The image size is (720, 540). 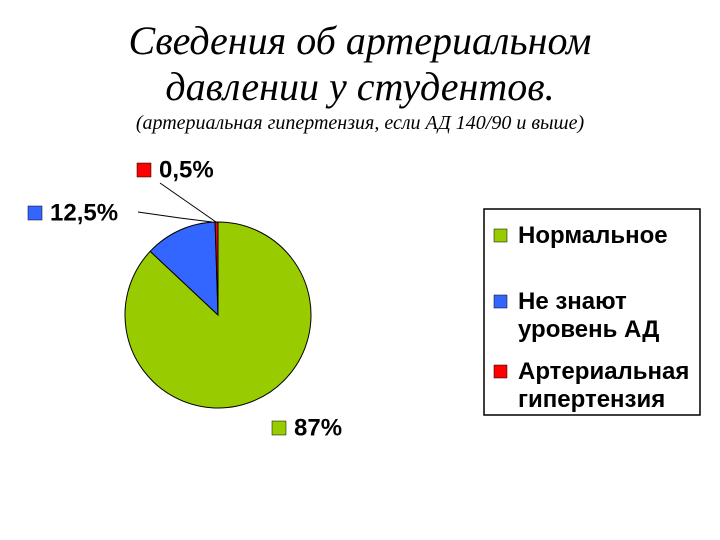 I want to click on legend-box, so click(x=592, y=312).